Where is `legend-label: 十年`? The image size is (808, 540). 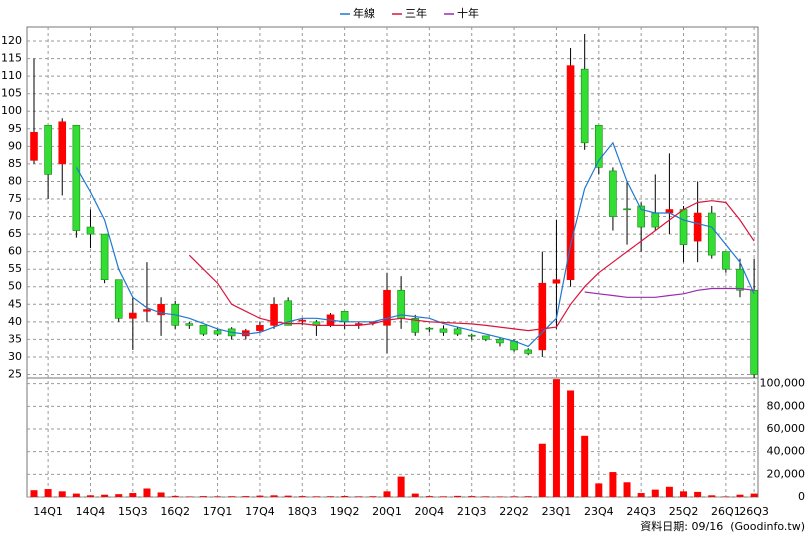
legend-label: 十年 is located at coordinates (468, 13).